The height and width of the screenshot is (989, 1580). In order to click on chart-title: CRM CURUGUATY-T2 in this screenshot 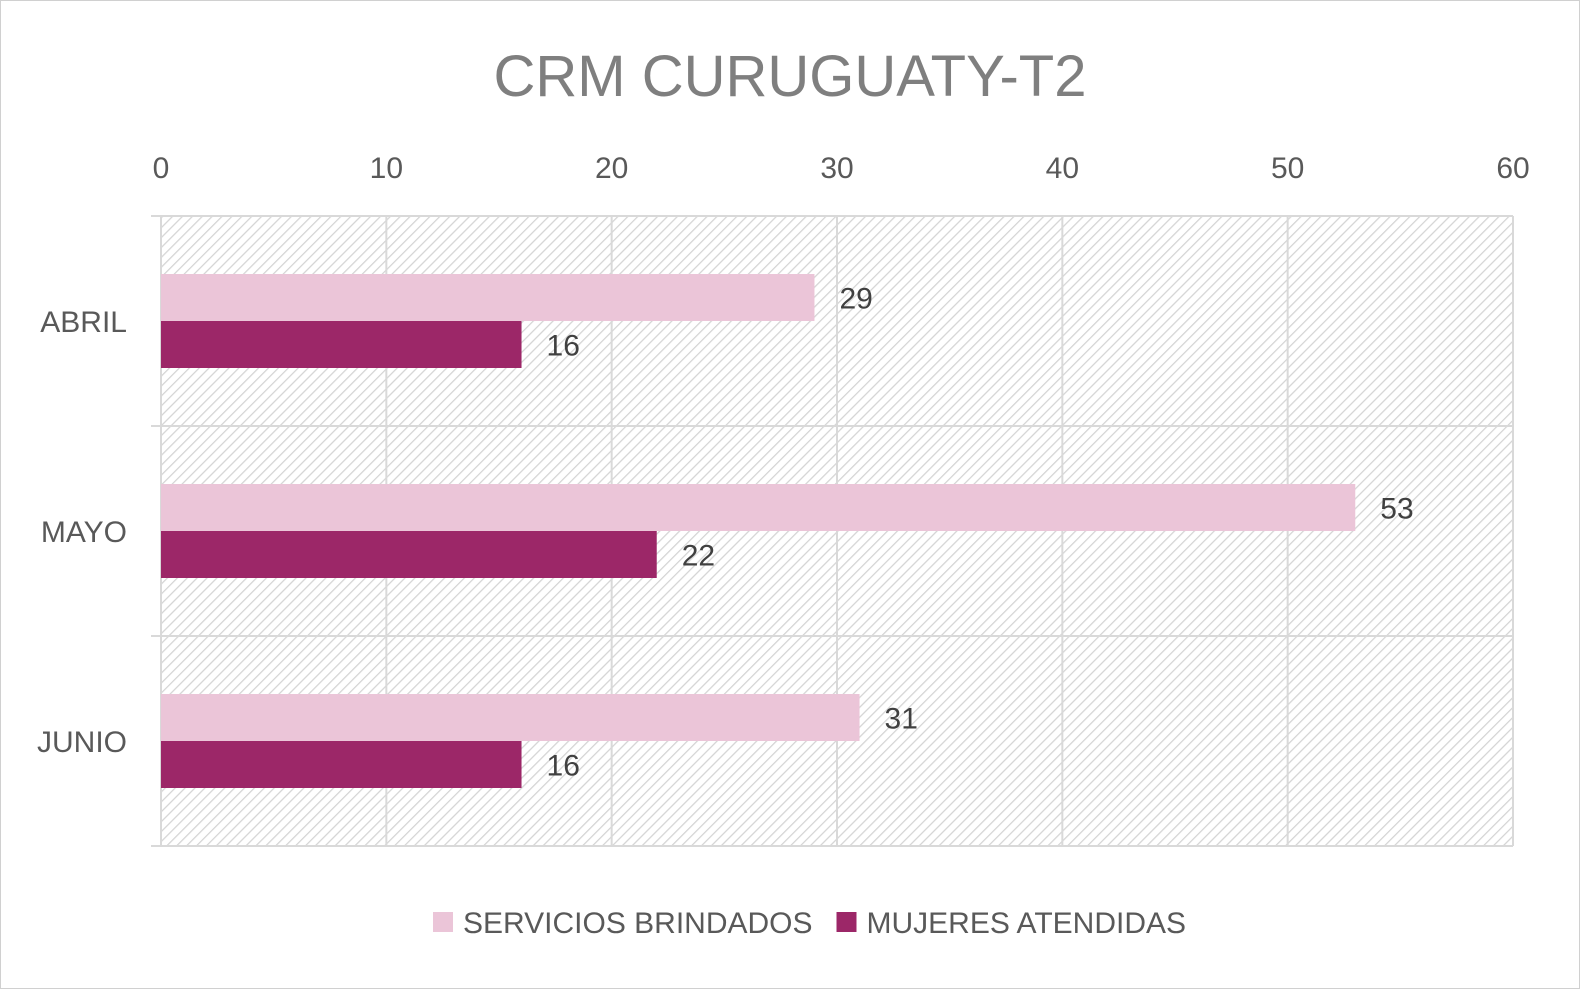, I will do `click(790, 76)`.